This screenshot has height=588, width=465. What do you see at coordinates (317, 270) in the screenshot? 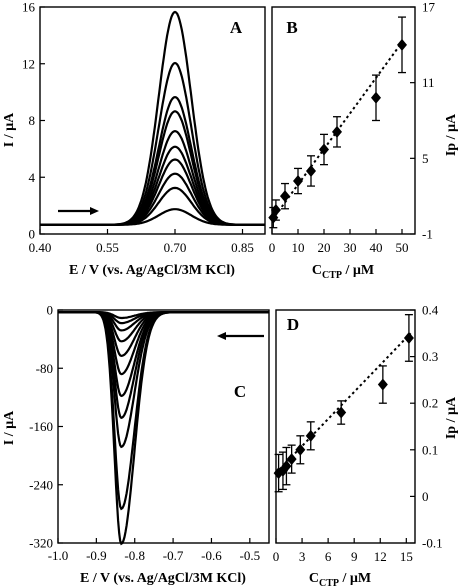
I see `panel-b-xlabel-main: C` at bounding box center [317, 270].